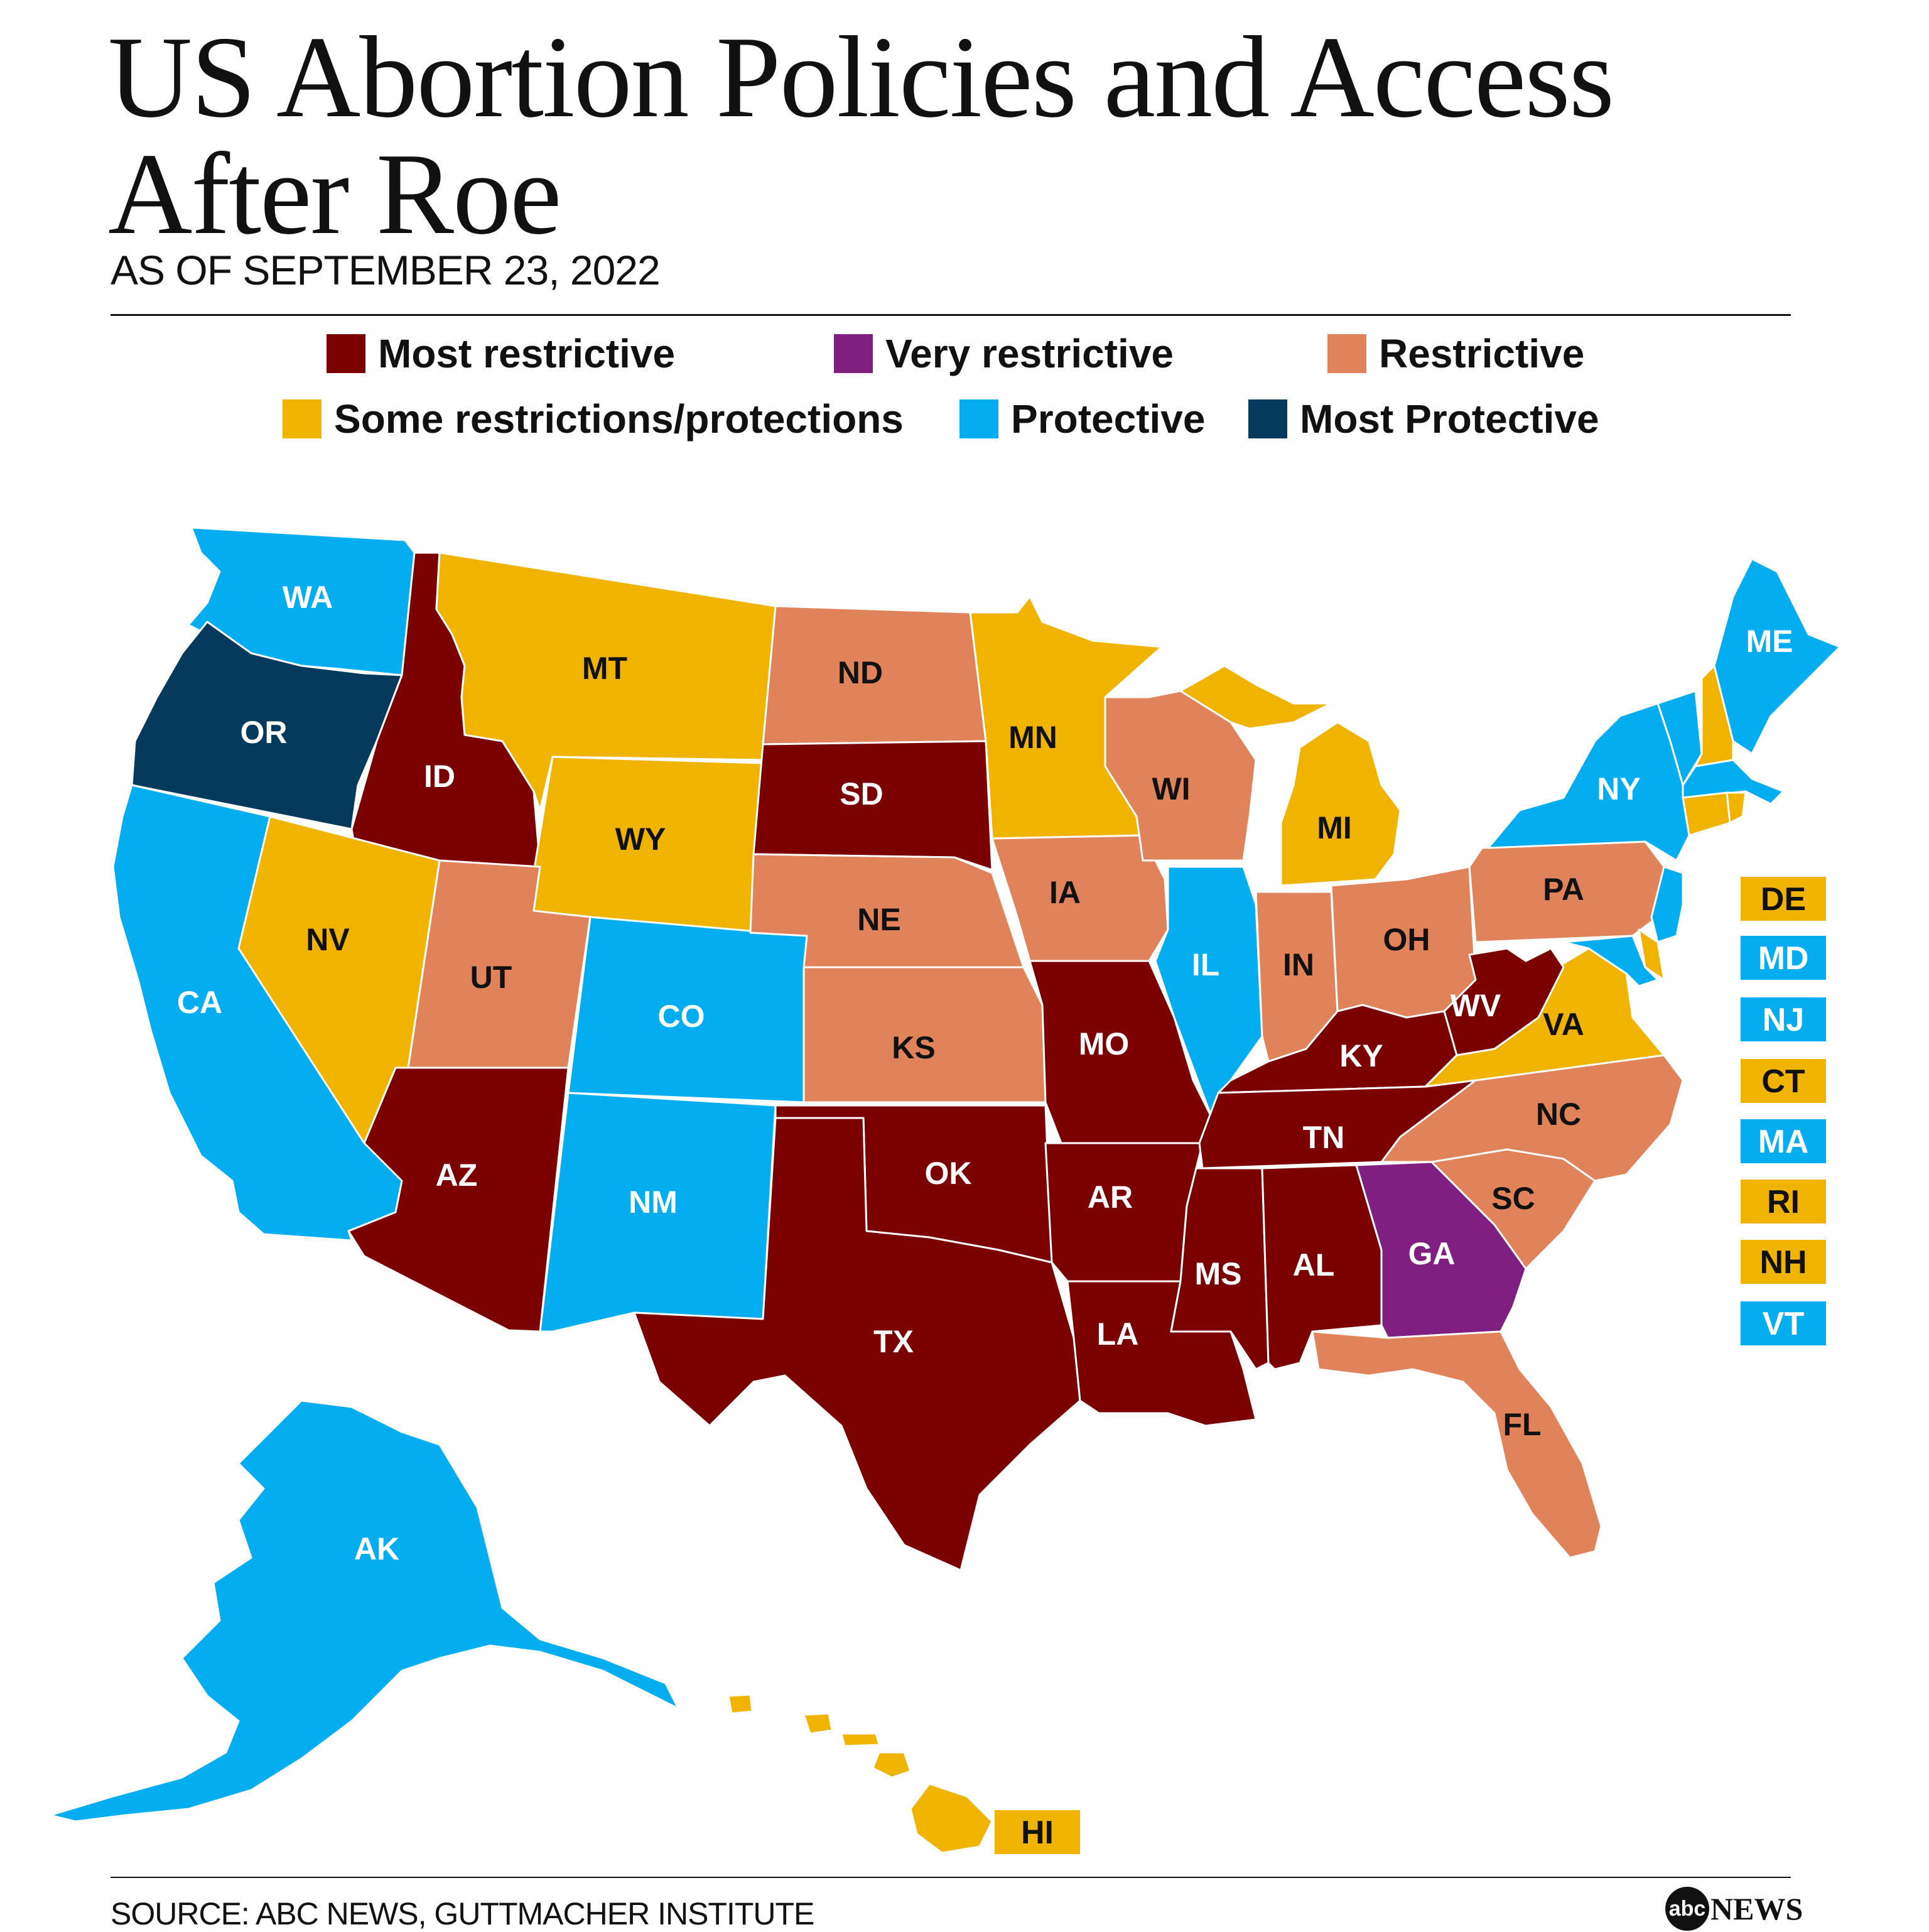  I want to click on state-sd, so click(872, 805).